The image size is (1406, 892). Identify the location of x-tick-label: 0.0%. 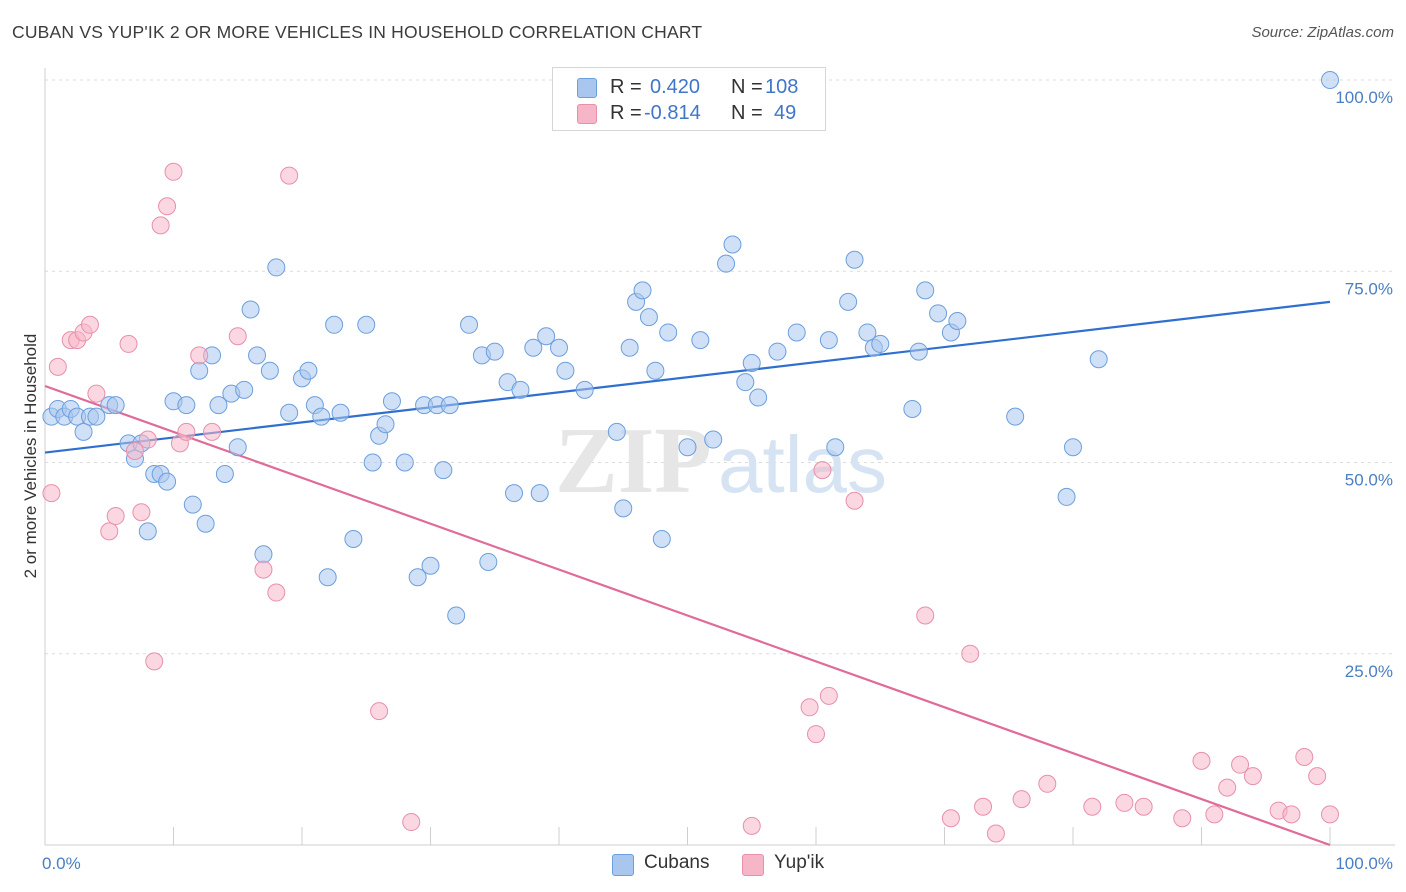
(61, 863).